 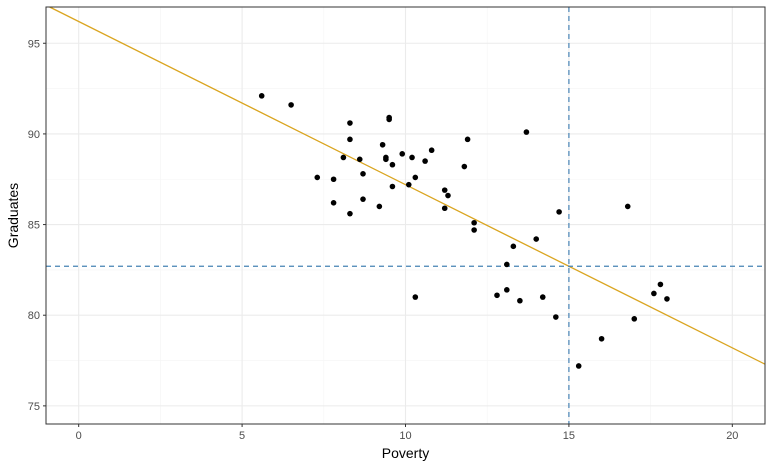 I want to click on x-tick-label: 20, so click(x=732, y=436).